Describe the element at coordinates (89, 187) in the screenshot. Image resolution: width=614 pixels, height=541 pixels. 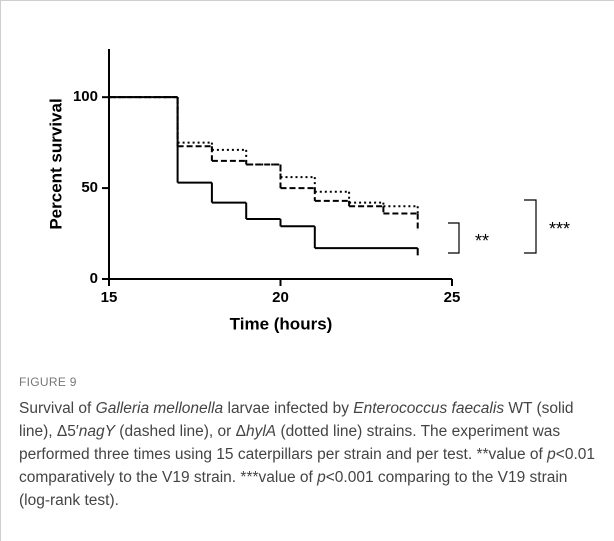
I see `y-tick-label: 50` at that location.